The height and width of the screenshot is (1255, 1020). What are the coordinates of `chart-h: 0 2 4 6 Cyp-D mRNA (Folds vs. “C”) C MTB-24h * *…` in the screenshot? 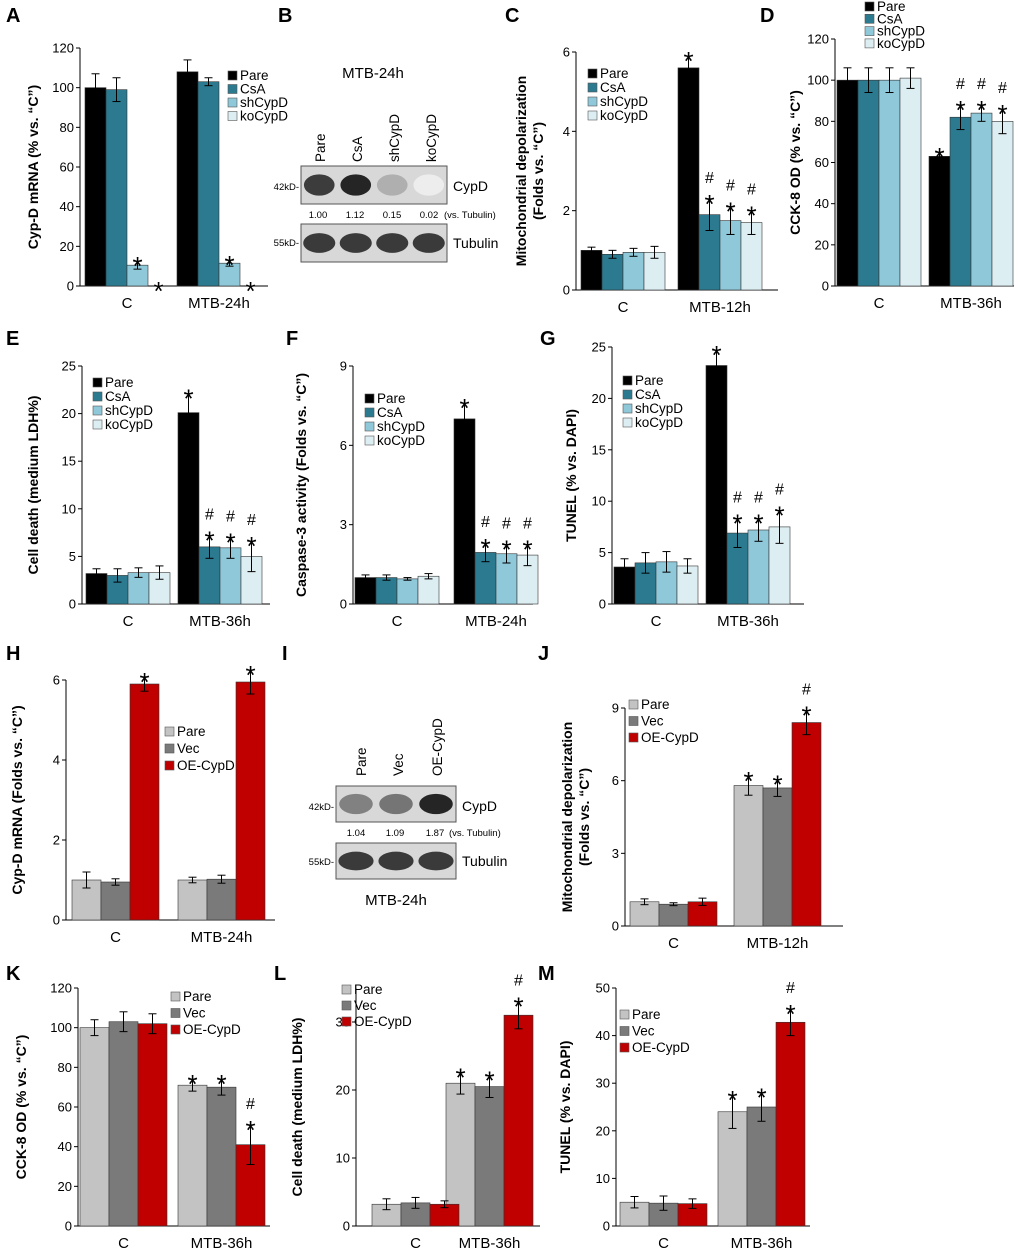 It's located at (142, 803).